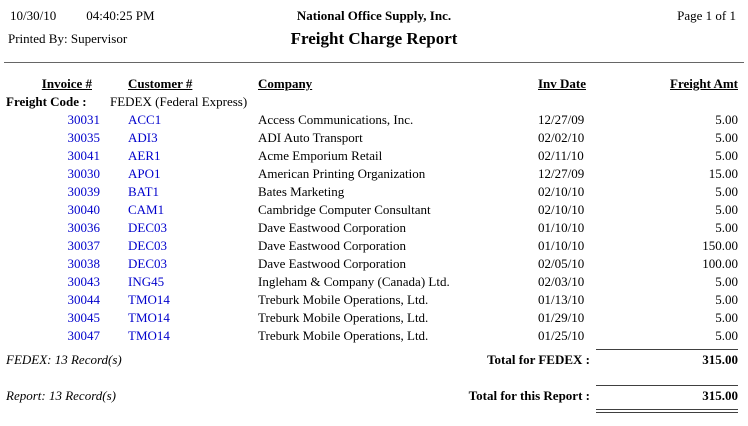  I want to click on invoice-number-link: 30036, so click(84, 227).